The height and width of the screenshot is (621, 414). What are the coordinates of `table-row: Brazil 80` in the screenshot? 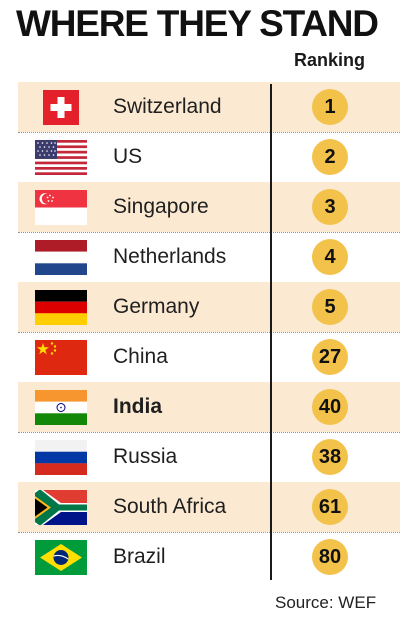 It's located at (209, 557).